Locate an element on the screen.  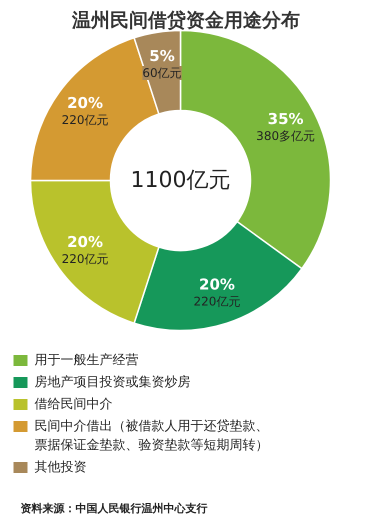
text: 资料来源：中国人民银行温州中心支行 is located at coordinates (114, 508).